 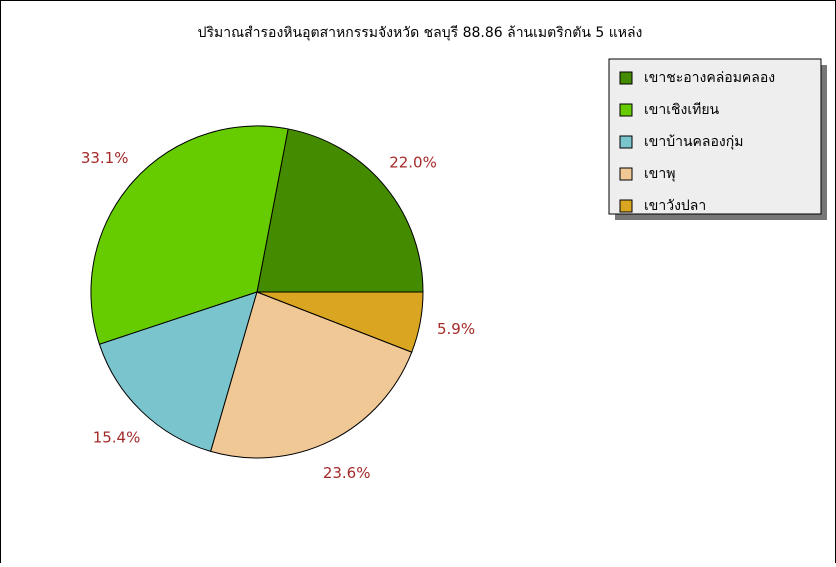 What do you see at coordinates (105, 158) in the screenshot?
I see `data-label: 33.1%` at bounding box center [105, 158].